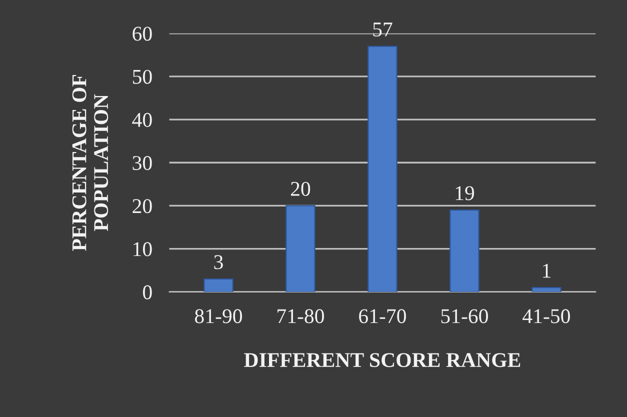 Image resolution: width=627 pixels, height=417 pixels. I want to click on data-label: 57, so click(382, 29).